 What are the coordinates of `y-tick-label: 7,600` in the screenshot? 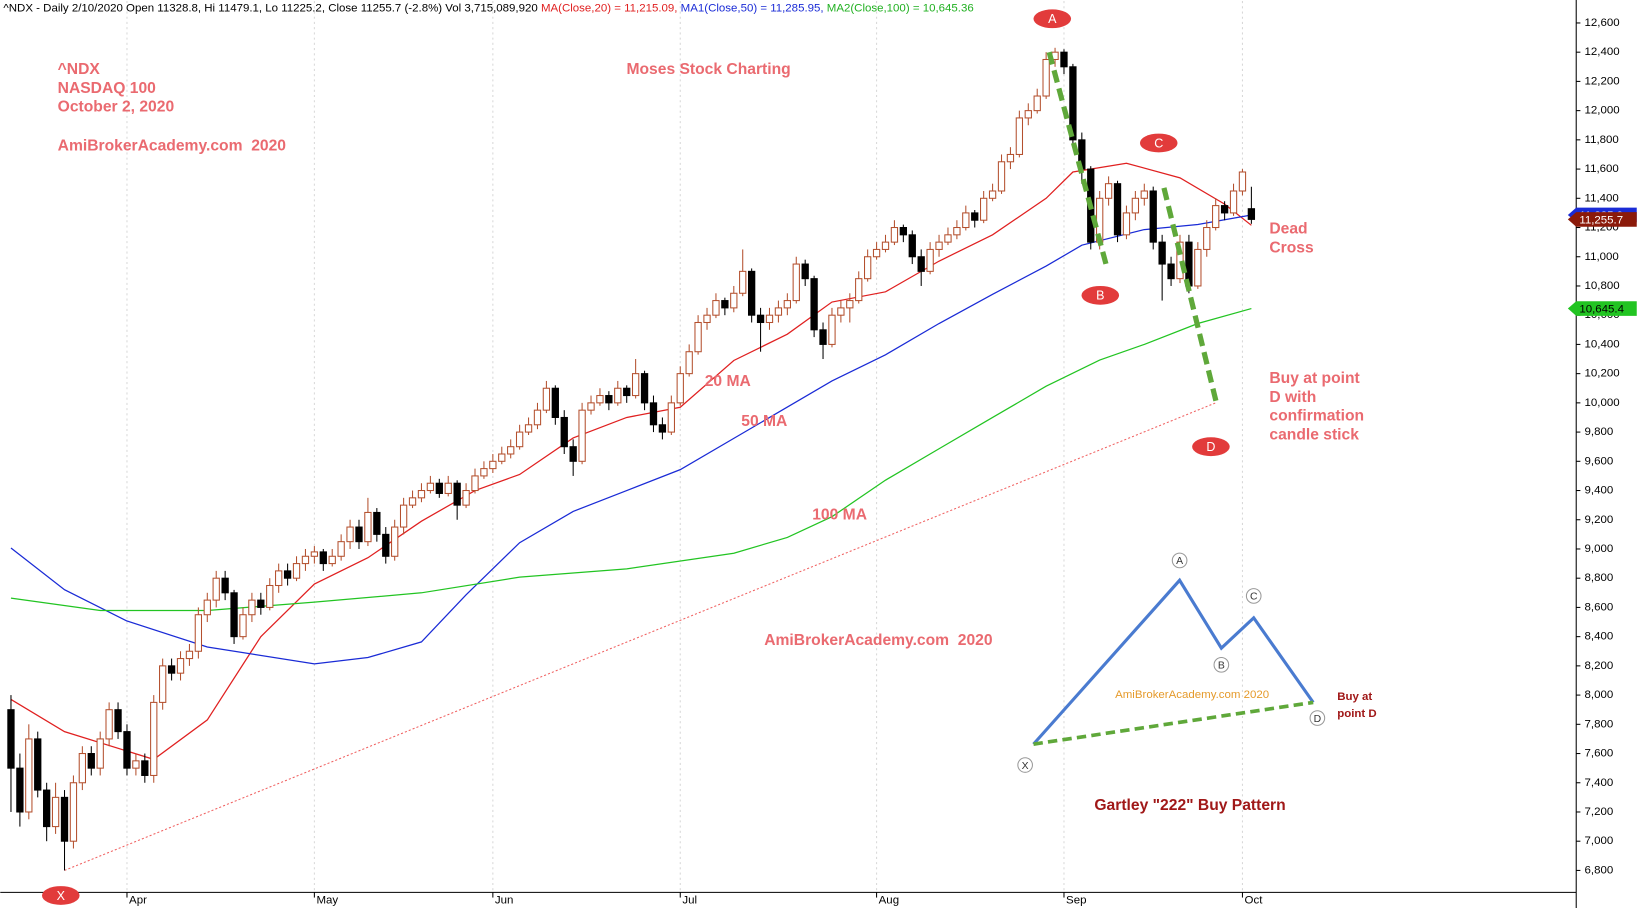 It's located at (1599, 754).